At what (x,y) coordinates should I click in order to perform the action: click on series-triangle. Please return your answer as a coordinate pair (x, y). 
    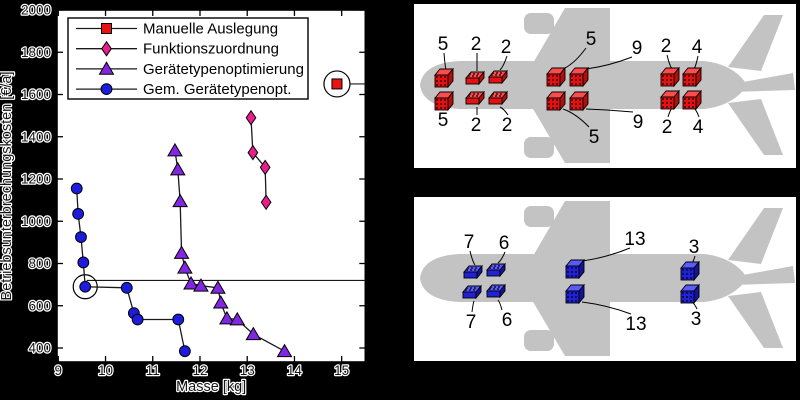
    Looking at the image, I should click on (230, 250).